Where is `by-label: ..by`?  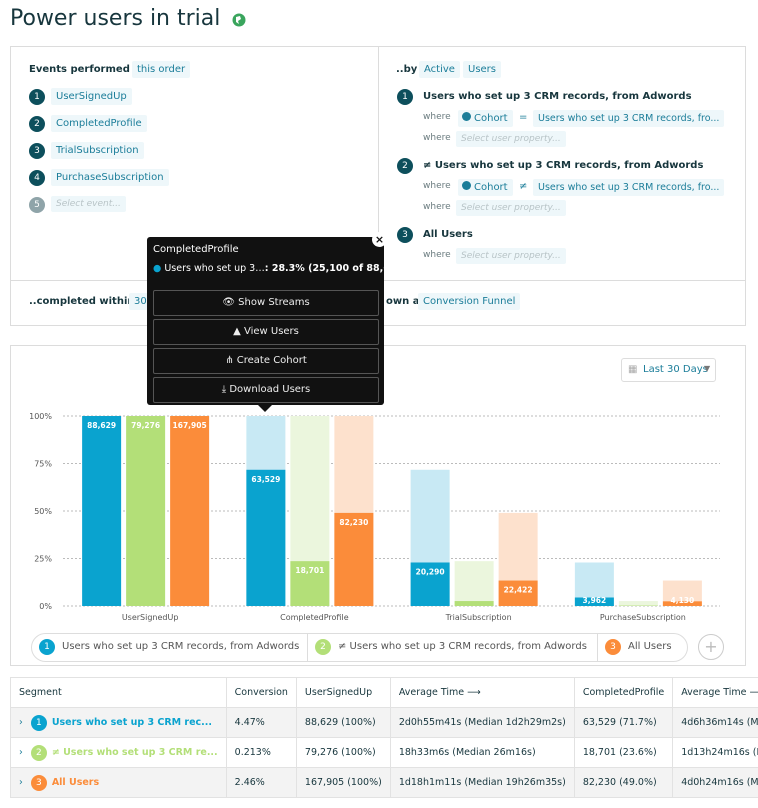 by-label: ..by is located at coordinates (407, 69).